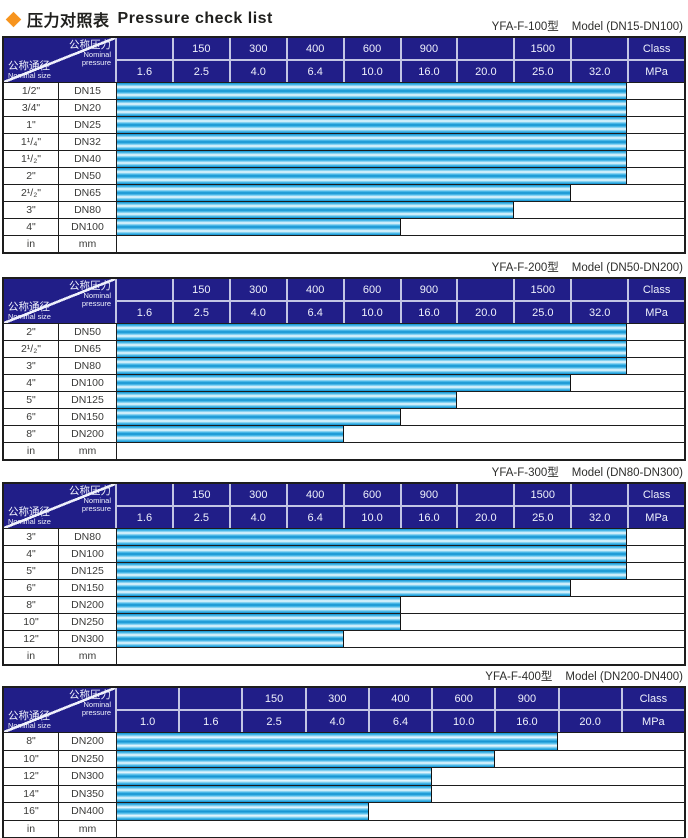  What do you see at coordinates (525, 721) in the screenshot?
I see `mpa-cell: 16.0` at bounding box center [525, 721].